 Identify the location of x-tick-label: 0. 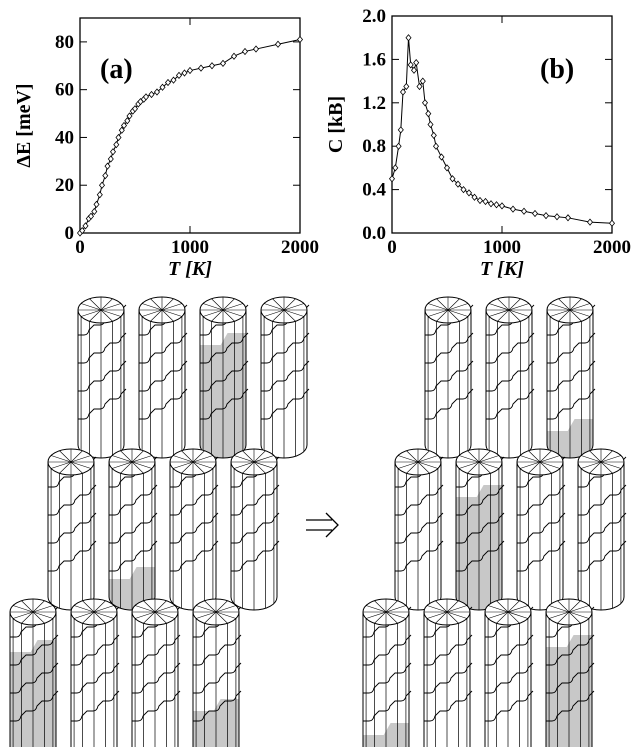
(80, 247).